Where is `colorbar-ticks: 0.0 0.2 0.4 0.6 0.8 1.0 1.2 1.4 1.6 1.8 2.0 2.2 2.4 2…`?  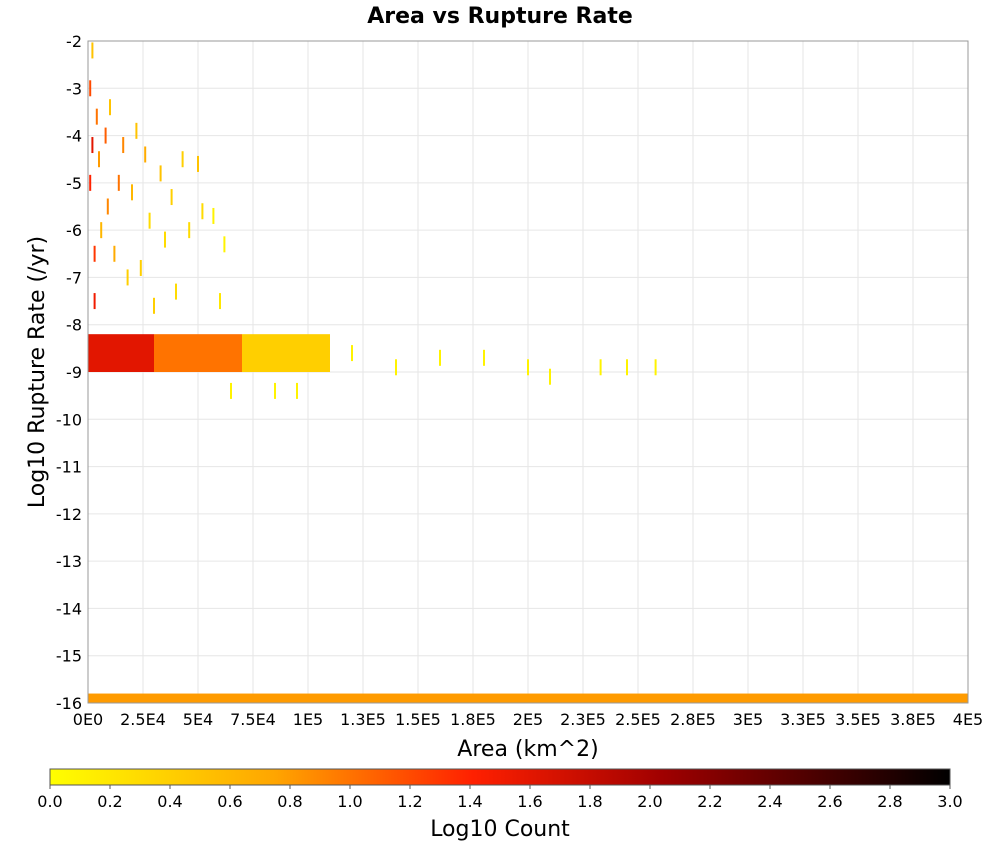
colorbar-ticks: 0.0 0.2 0.4 0.6 0.8 1.0 1.2 1.4 1.6 1.8 2.0 2.2 2.4 2… is located at coordinates (500, 798).